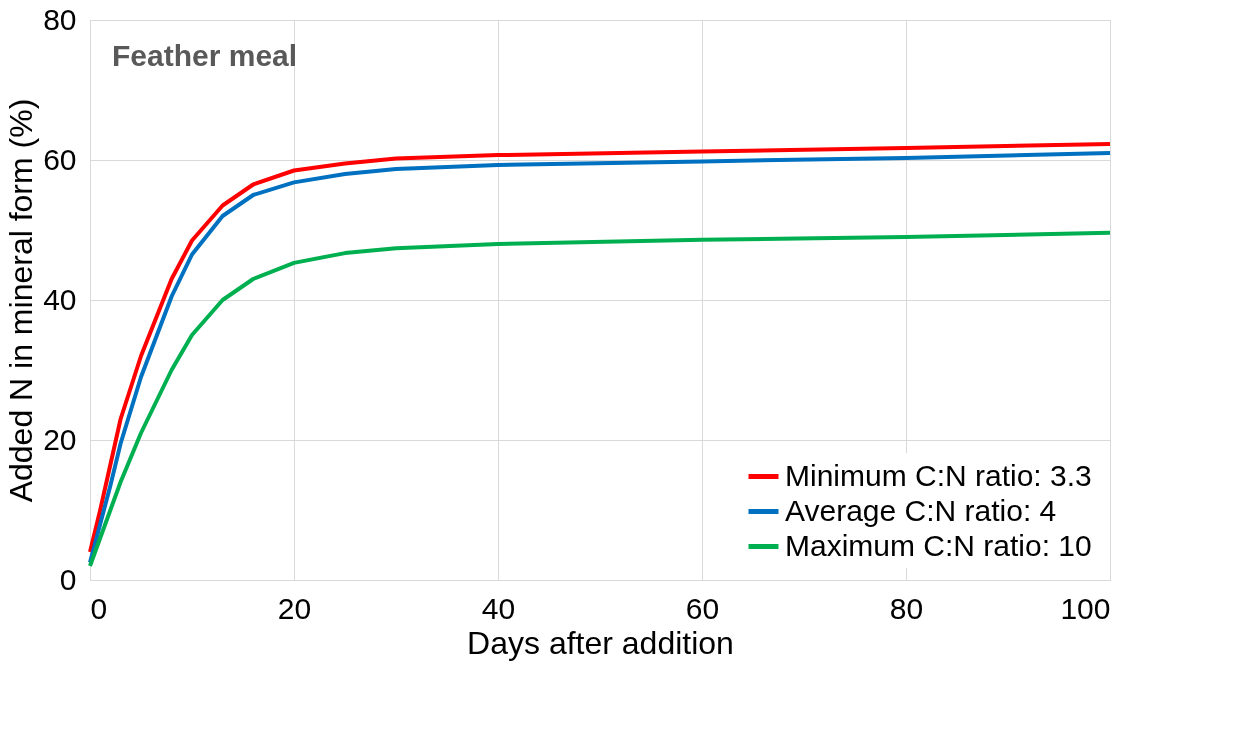 The height and width of the screenshot is (739, 1247). I want to click on x-tick-label: 20, so click(294, 608).